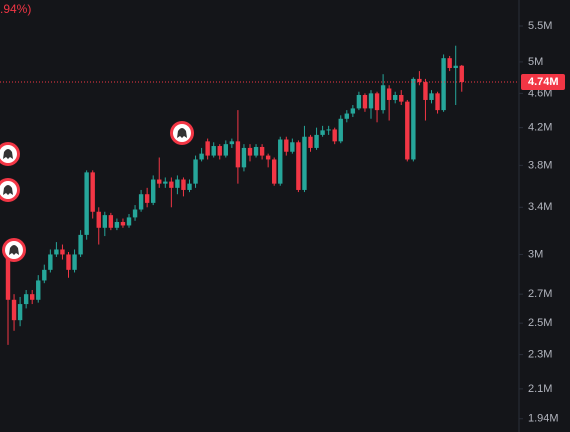 This screenshot has width=570, height=432. What do you see at coordinates (540, 93) in the screenshot?
I see `y-tick-label: 4.6M` at bounding box center [540, 93].